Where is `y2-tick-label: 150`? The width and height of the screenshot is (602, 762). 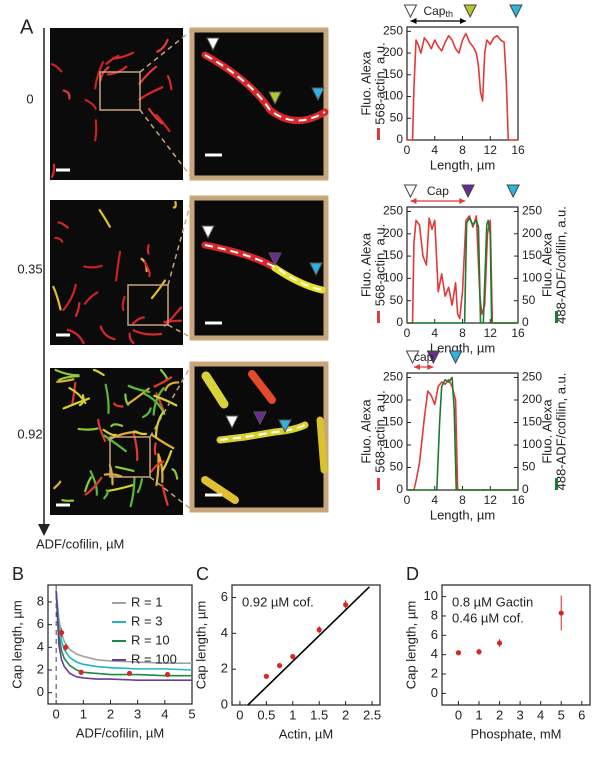 y2-tick-label: 150 is located at coordinates (532, 255).